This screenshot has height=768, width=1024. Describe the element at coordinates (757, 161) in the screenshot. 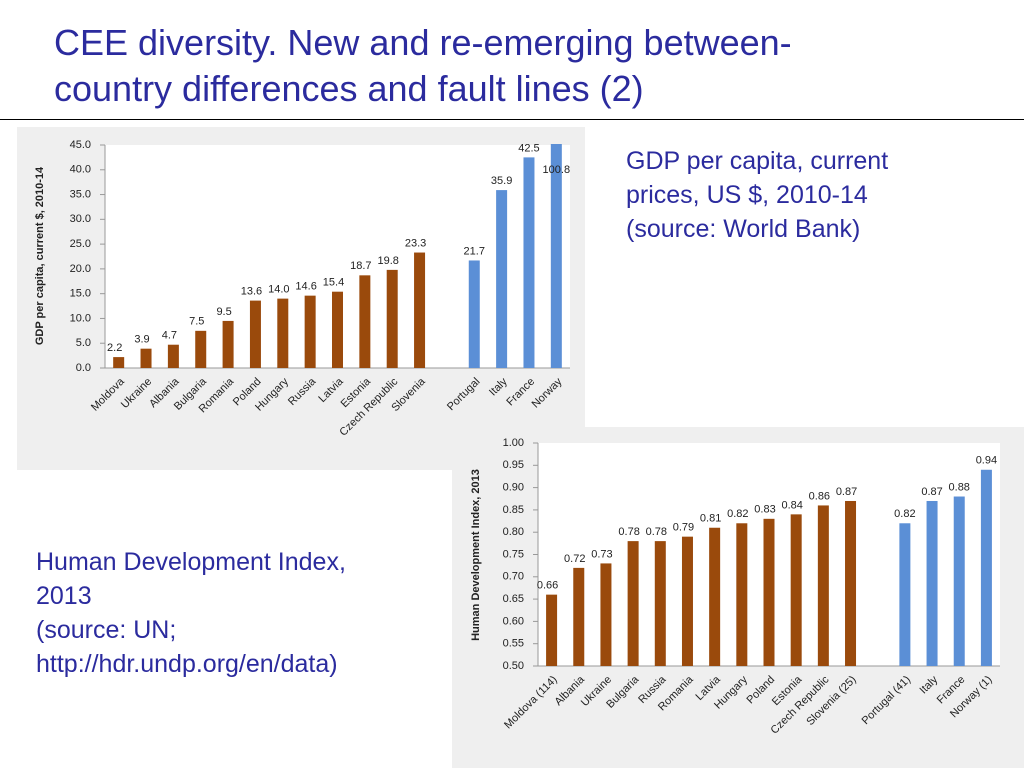

I see `caption-line: GDP per capita, current` at that location.